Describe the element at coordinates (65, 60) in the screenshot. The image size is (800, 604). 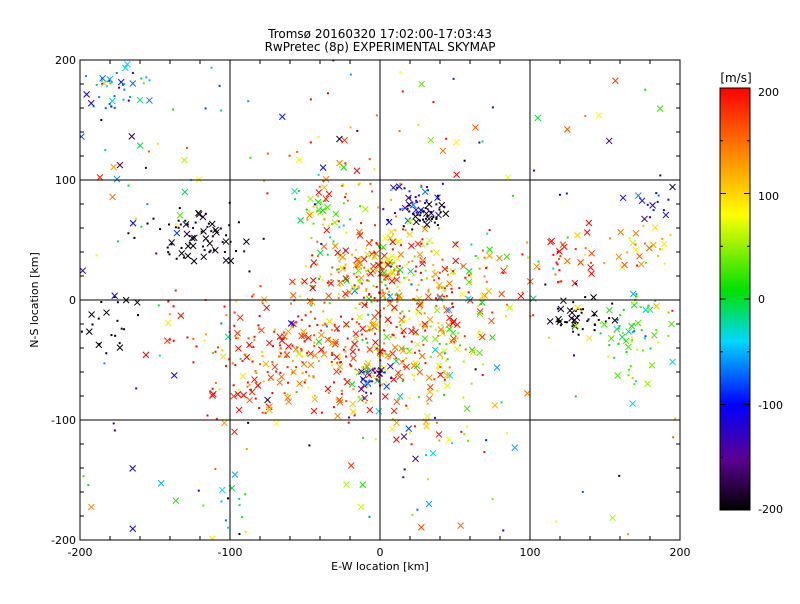
I see `y-tick-label: 200` at that location.